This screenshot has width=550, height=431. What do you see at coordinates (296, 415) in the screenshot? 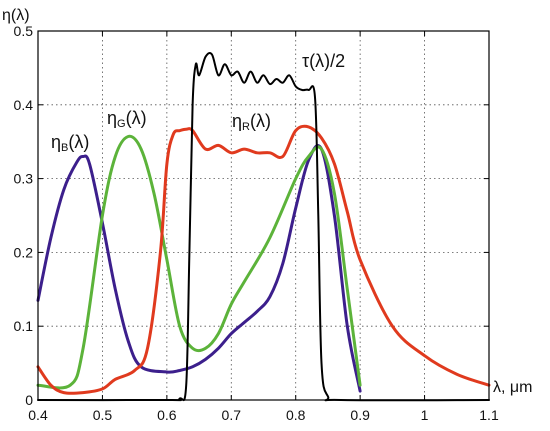
I see `x-tick-label: 0.8` at bounding box center [296, 415].